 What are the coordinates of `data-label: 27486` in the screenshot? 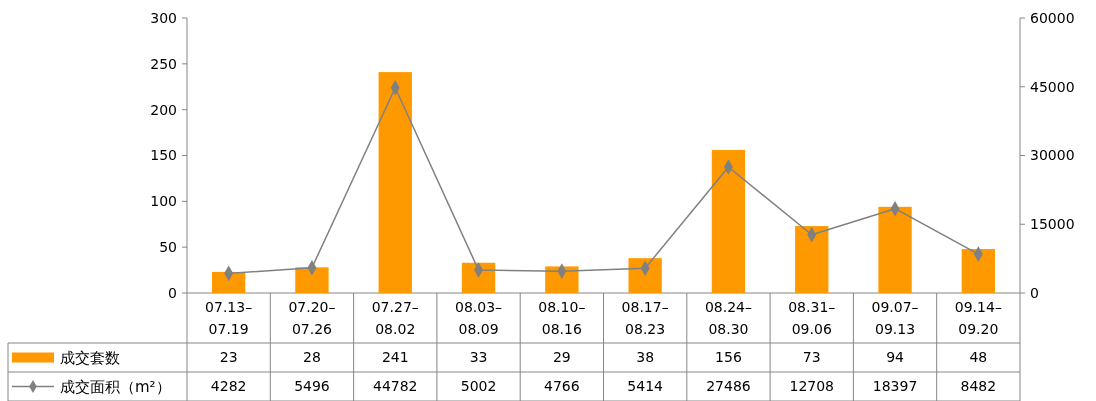 It's located at (728, 386).